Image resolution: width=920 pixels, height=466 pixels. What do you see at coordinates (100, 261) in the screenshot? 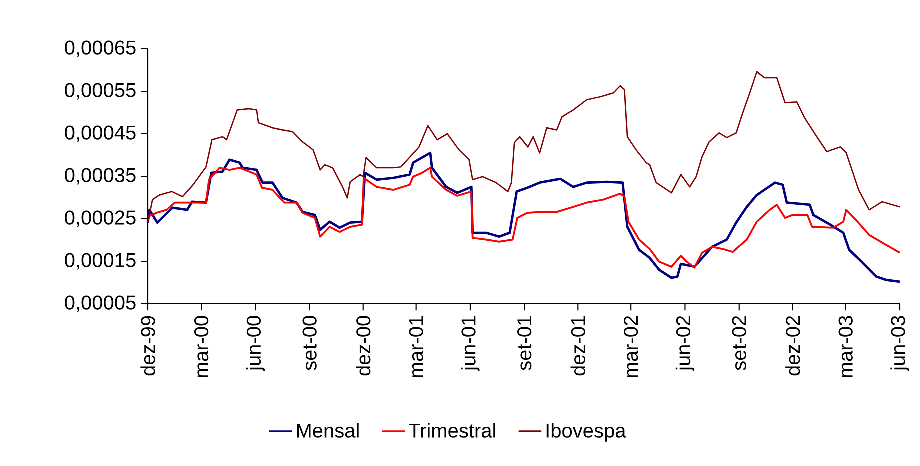
I see `y-tick-label: 0,00015` at bounding box center [100, 261].